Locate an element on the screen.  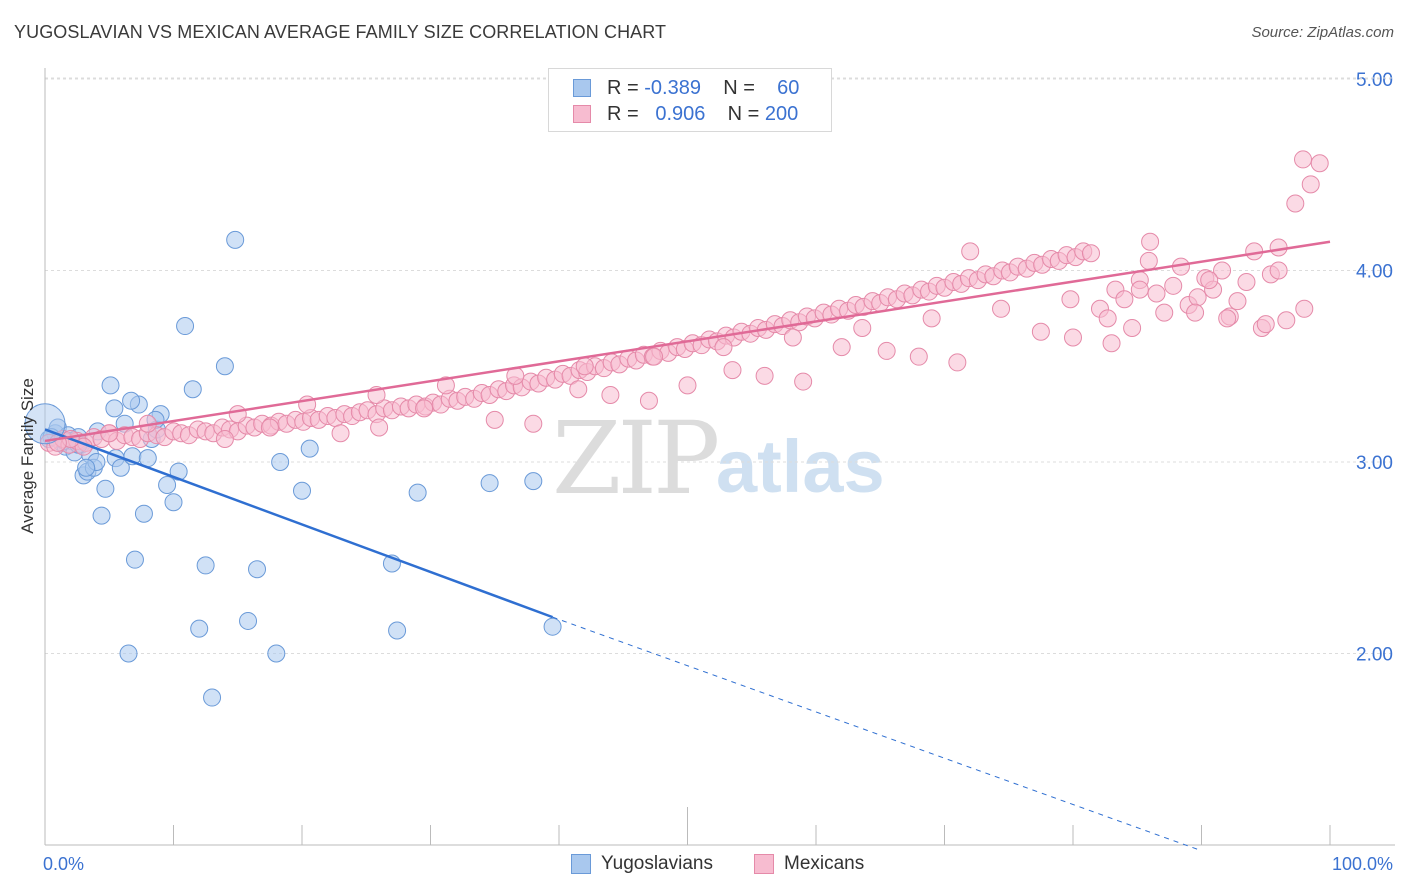
y-tick-label: 3.00 is located at coordinates (1374, 463).